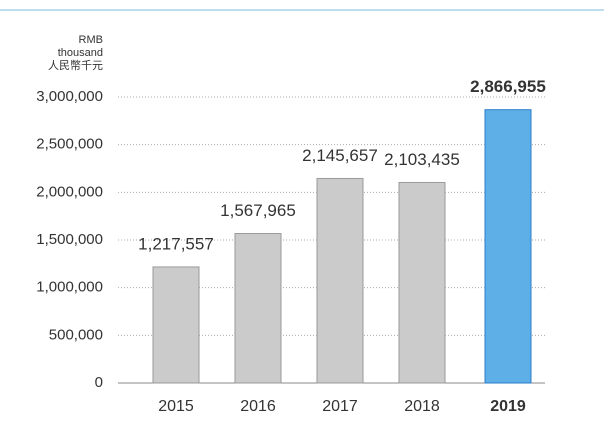 The height and width of the screenshot is (426, 604). Describe the element at coordinates (80, 53) in the screenshot. I see `y-axis-label: thousand` at that location.